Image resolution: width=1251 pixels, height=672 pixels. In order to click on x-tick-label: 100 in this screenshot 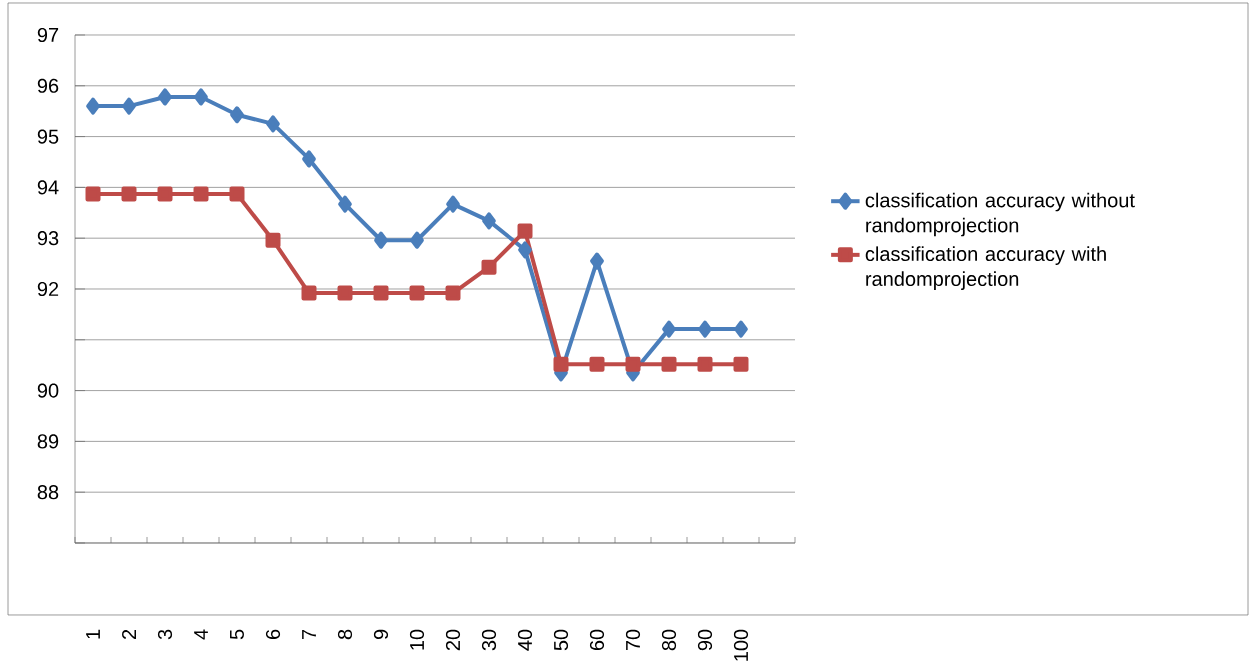, I will do `click(741, 645)`.